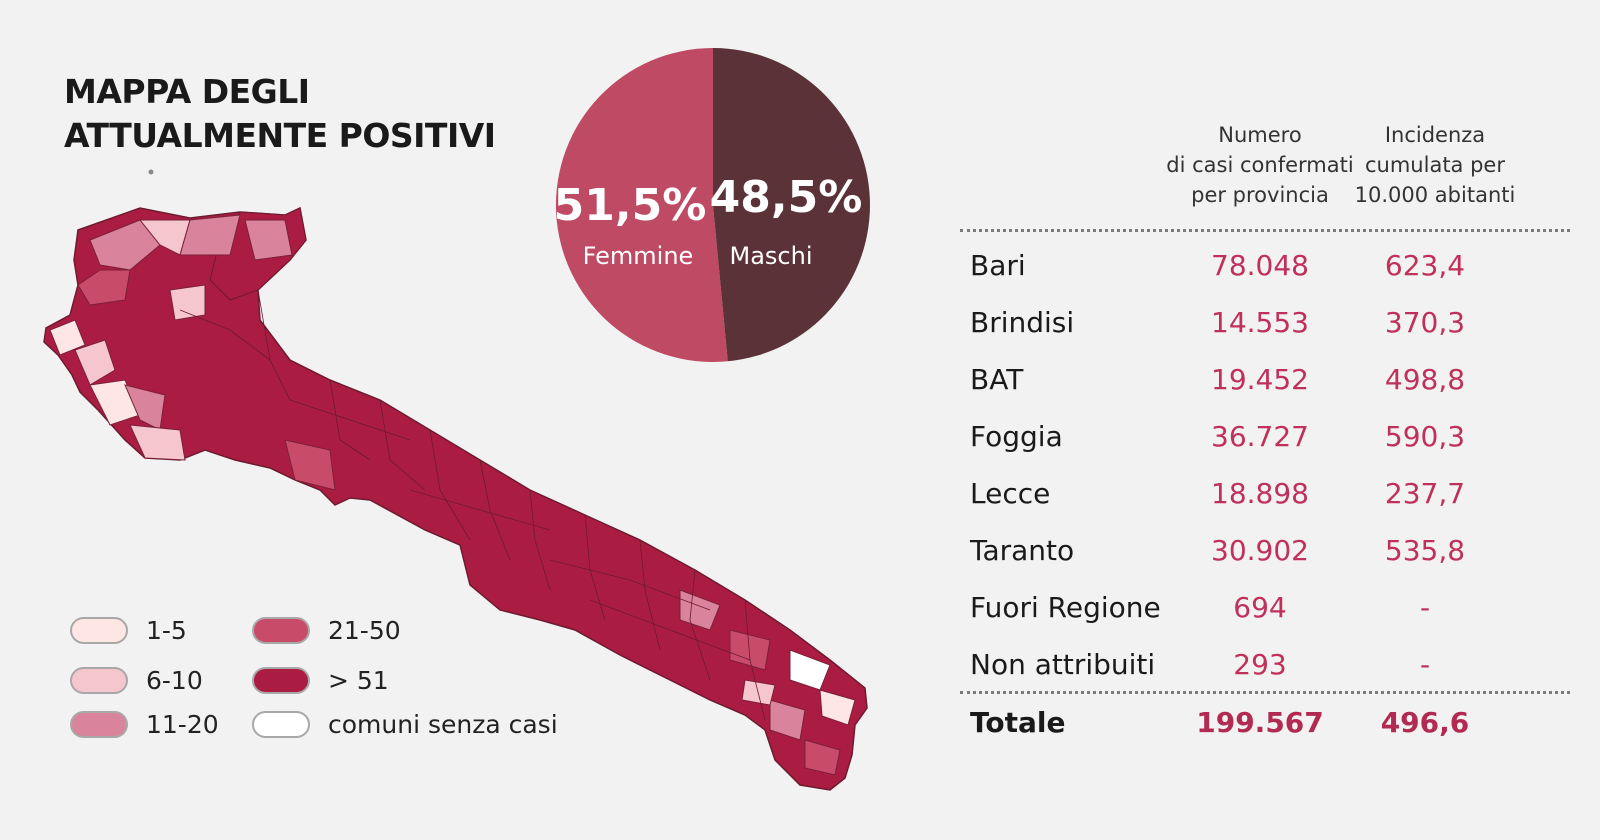 The image size is (1600, 840). I want to click on row-cases-value: 293, so click(1260, 664).